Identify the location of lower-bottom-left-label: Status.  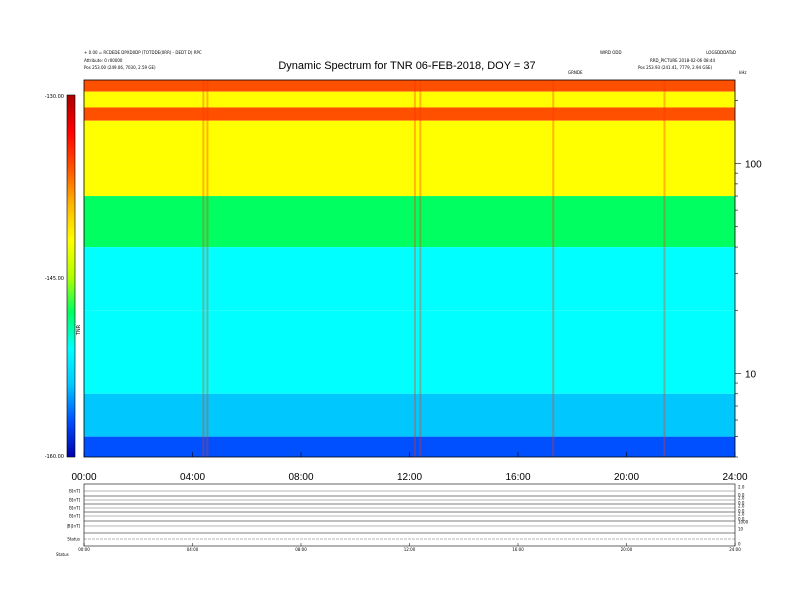
(62, 554).